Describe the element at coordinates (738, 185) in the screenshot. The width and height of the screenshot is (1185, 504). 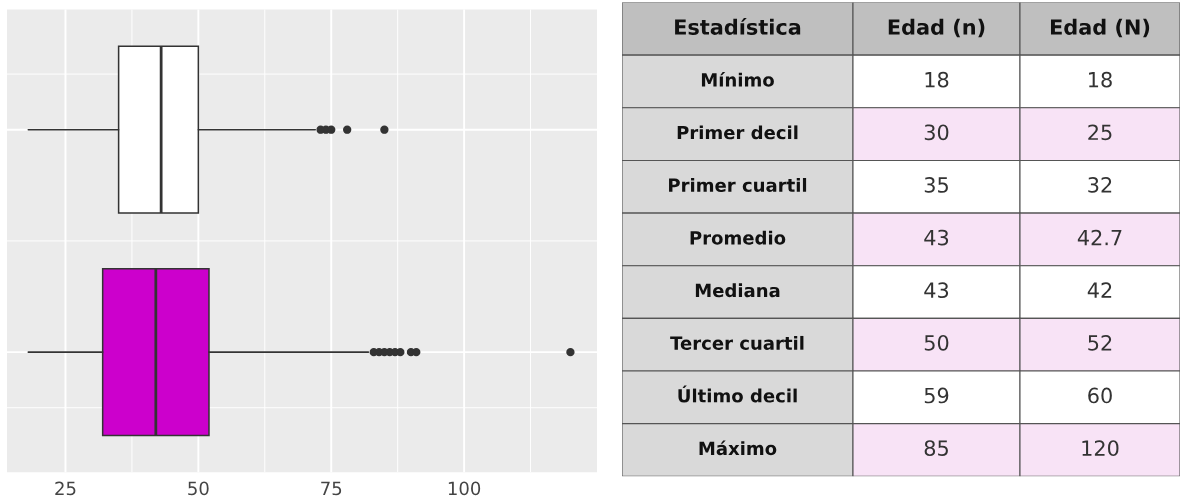
I see `category-label: Primer cuartil` at that location.